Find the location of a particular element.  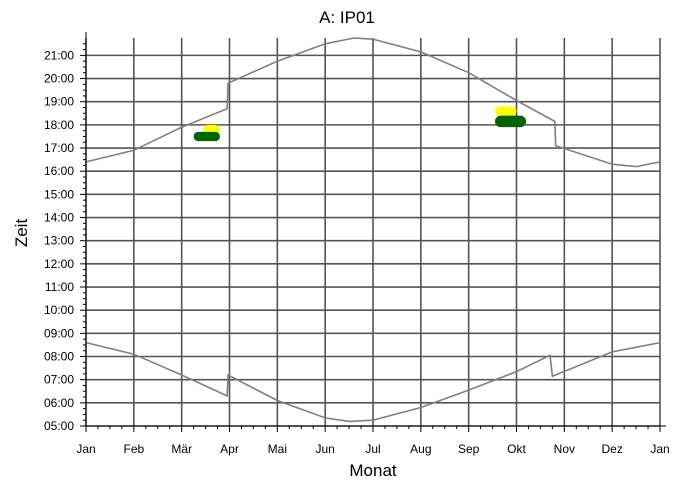

y-tick-label: 08:00 is located at coordinates (59, 357).